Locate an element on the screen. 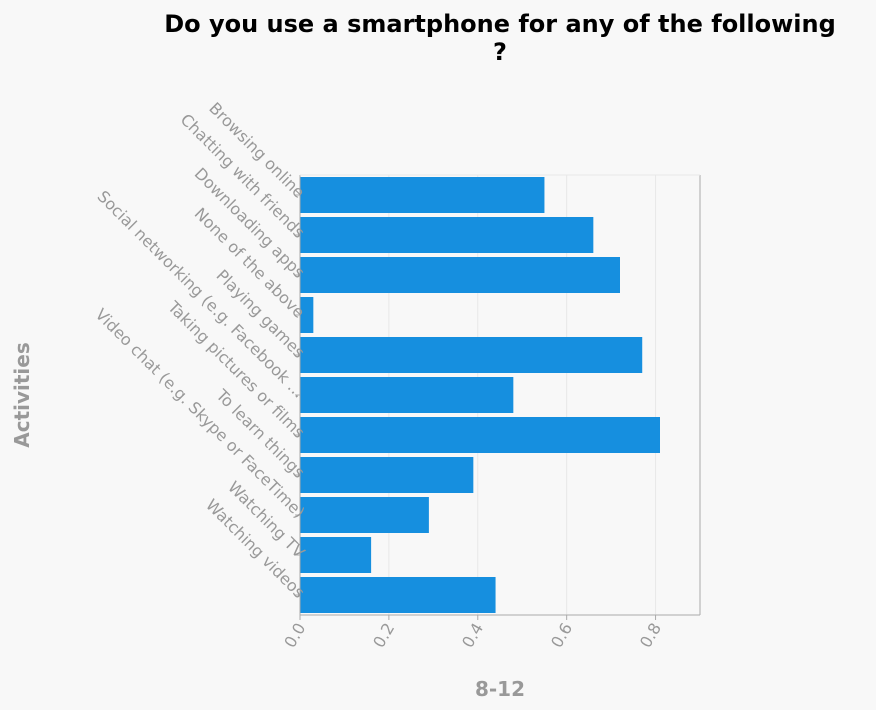 The height and width of the screenshot is (710, 876). x-axis-title: 8-12 is located at coordinates (500, 689).